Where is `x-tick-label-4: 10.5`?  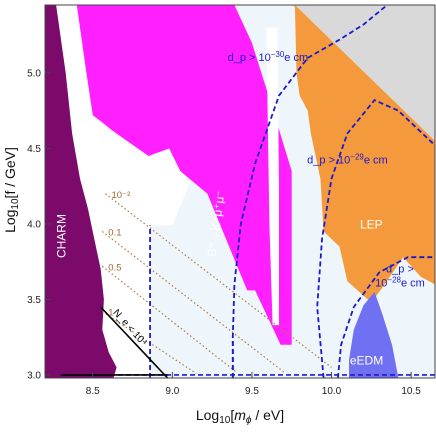
x-tick-label-4: 10.5 is located at coordinates (411, 391).